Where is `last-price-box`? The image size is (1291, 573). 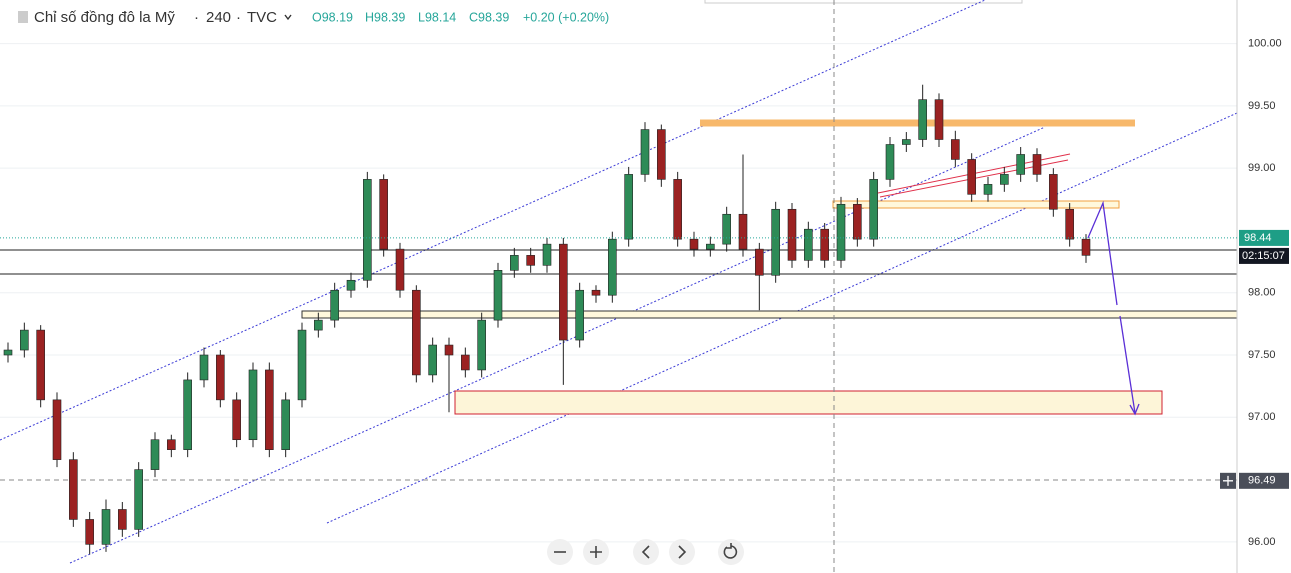
last-price-box is located at coordinates (1264, 237).